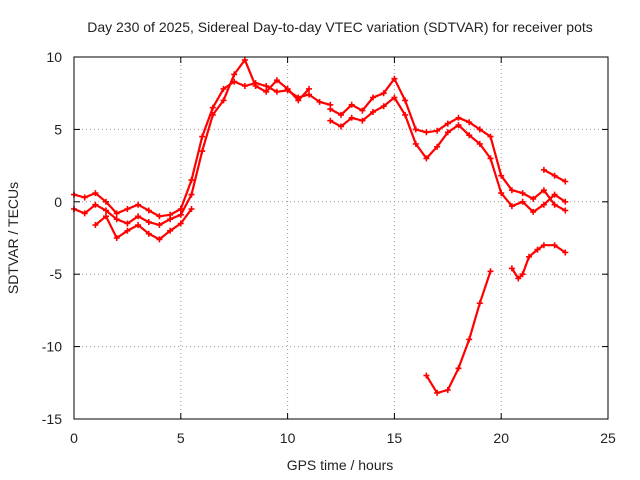 The height and width of the screenshot is (480, 640). I want to click on x-tick-label: 15, so click(395, 438).